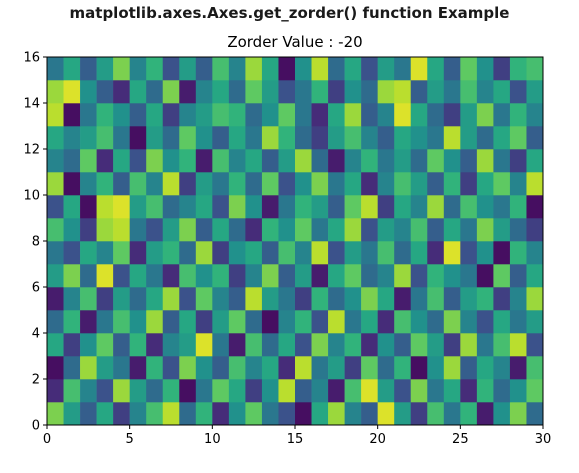 Image resolution: width=579 pixels, height=473 pixels. What do you see at coordinates (295, 439) in the screenshot?
I see `x-tick-label: 15` at bounding box center [295, 439].